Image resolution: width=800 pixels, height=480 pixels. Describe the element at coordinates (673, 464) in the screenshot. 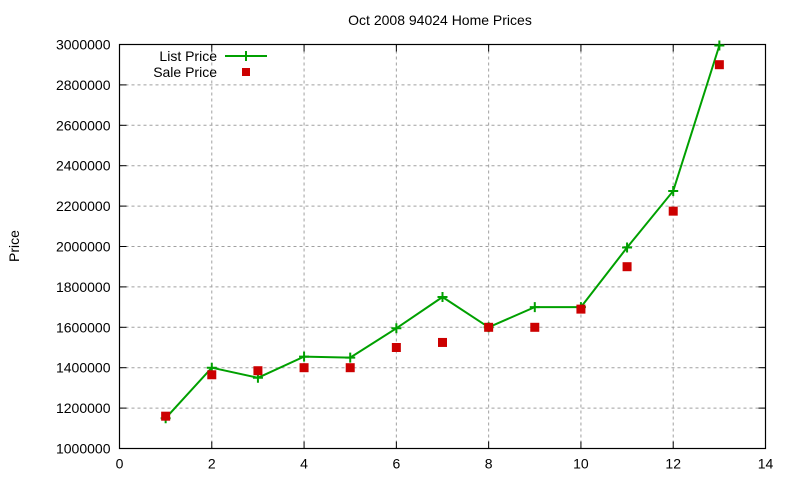

I see `x-tick-label: 12` at that location.